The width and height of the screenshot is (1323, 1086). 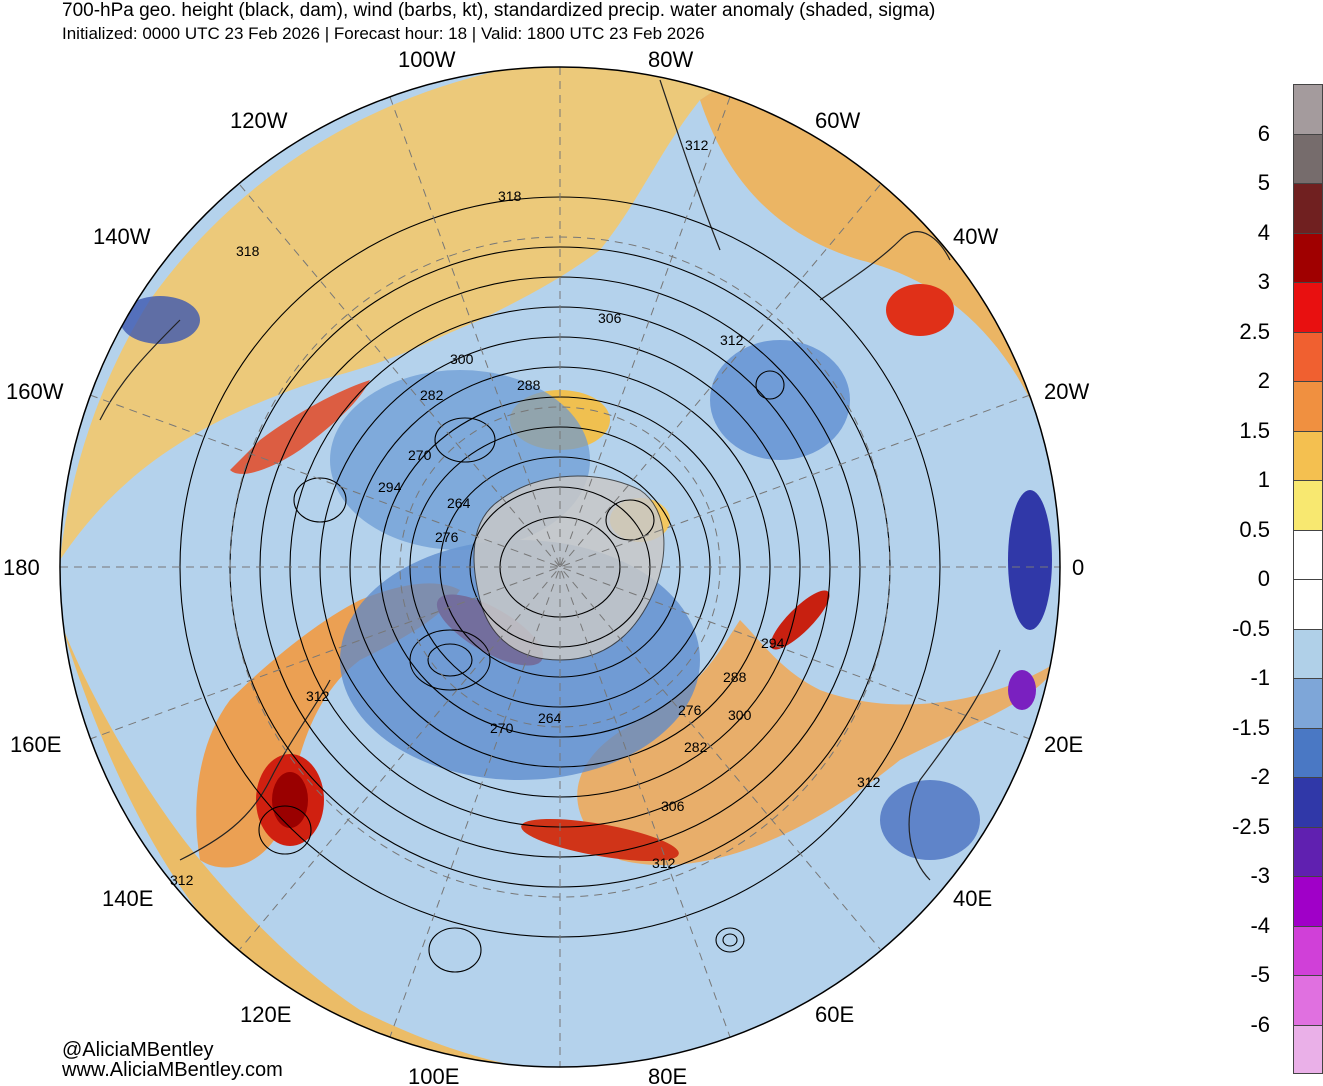 I want to click on colorbar-tick-label: 3, so click(x=1263, y=281).